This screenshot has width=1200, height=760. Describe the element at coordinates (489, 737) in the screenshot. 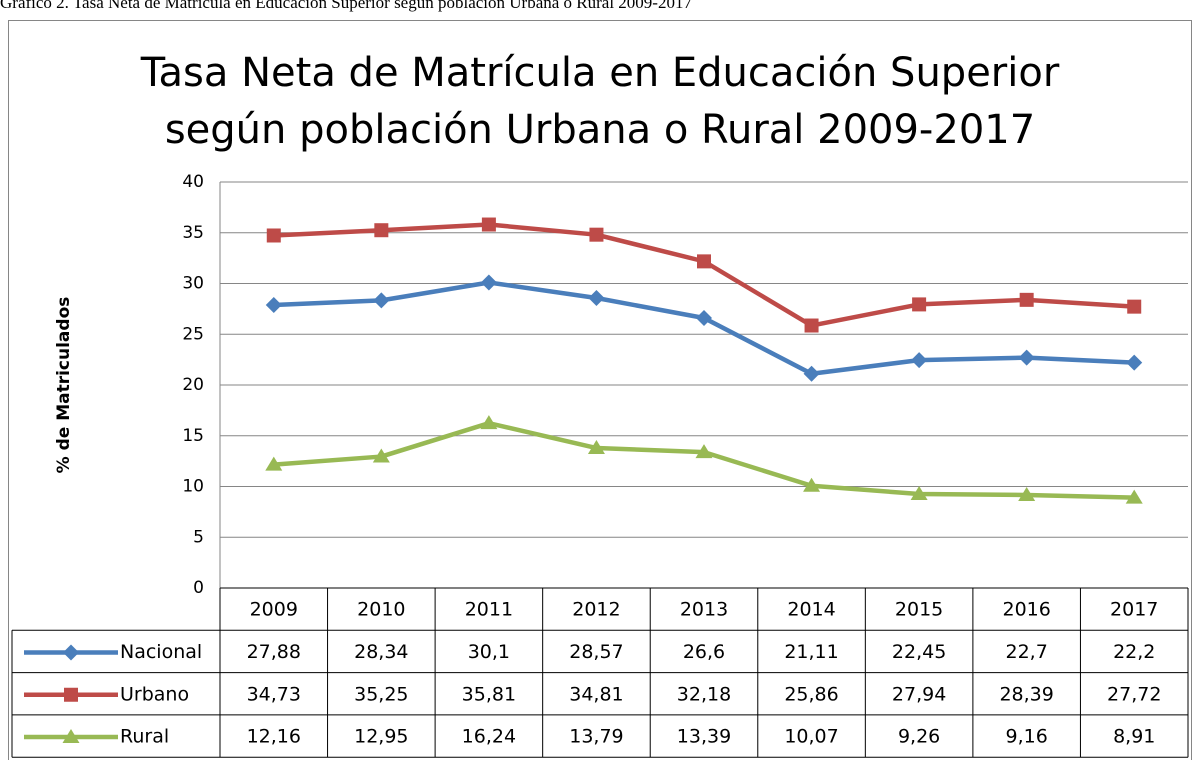

I see `table-value: 16,24` at that location.